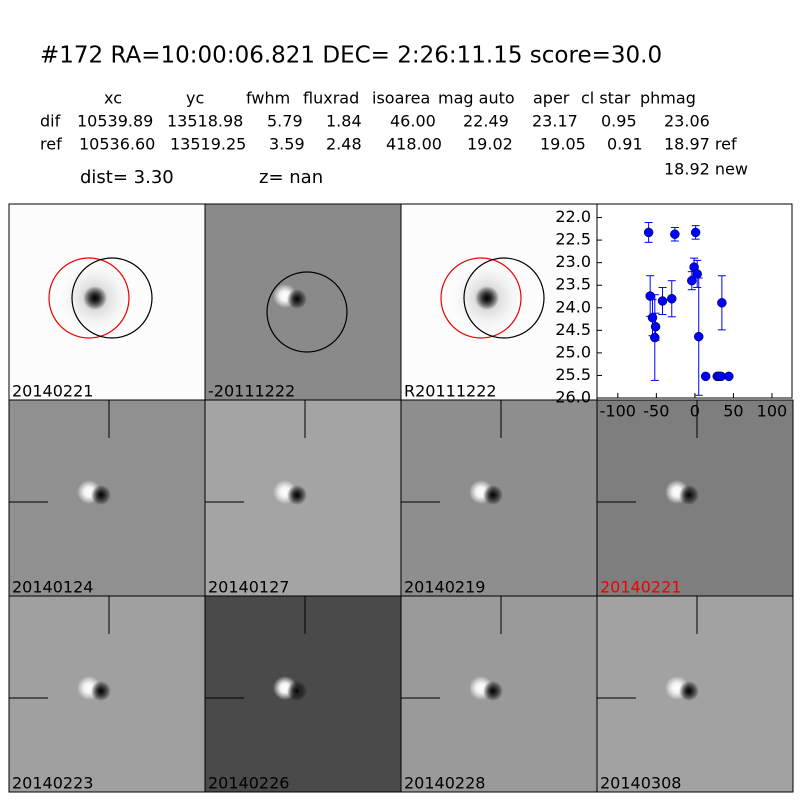 This screenshot has width=800, height=800. Describe the element at coordinates (195, 98) in the screenshot. I see `column-header: yc` at that location.